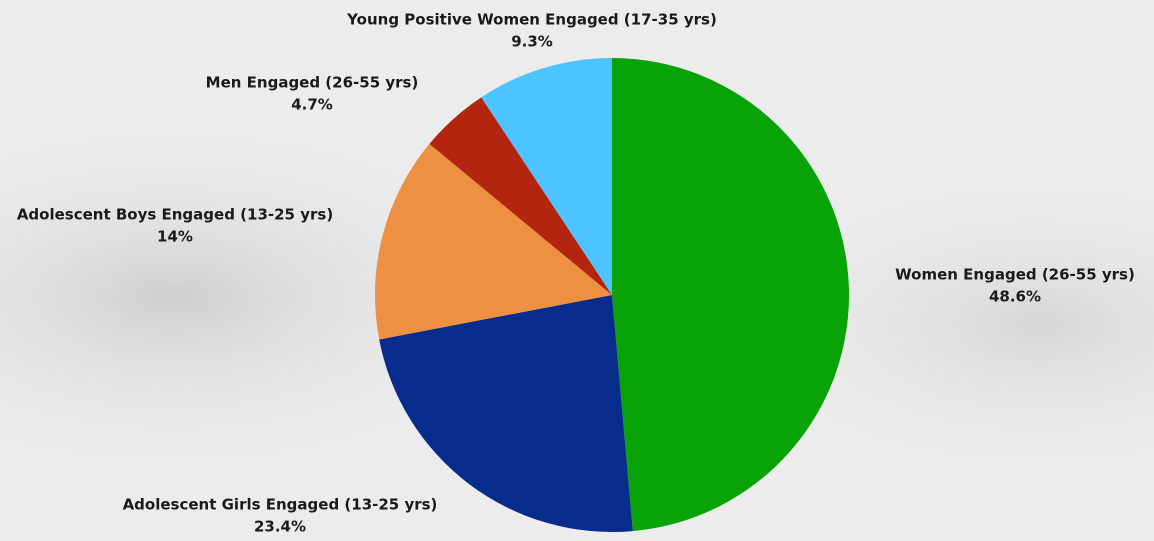 This screenshot has width=1154, height=541. What do you see at coordinates (280, 505) in the screenshot?
I see `slice-category-label: Adolescent Girls Engaged (13-25 yrs)` at bounding box center [280, 505].